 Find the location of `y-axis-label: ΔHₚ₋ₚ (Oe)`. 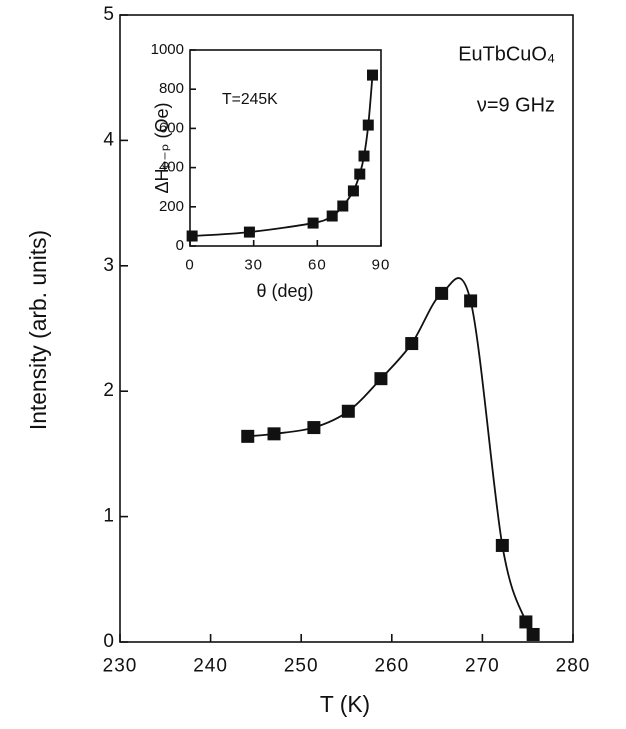

y-axis-label: ΔHₚ₋ₚ (Oe) is located at coordinates (162, 148).